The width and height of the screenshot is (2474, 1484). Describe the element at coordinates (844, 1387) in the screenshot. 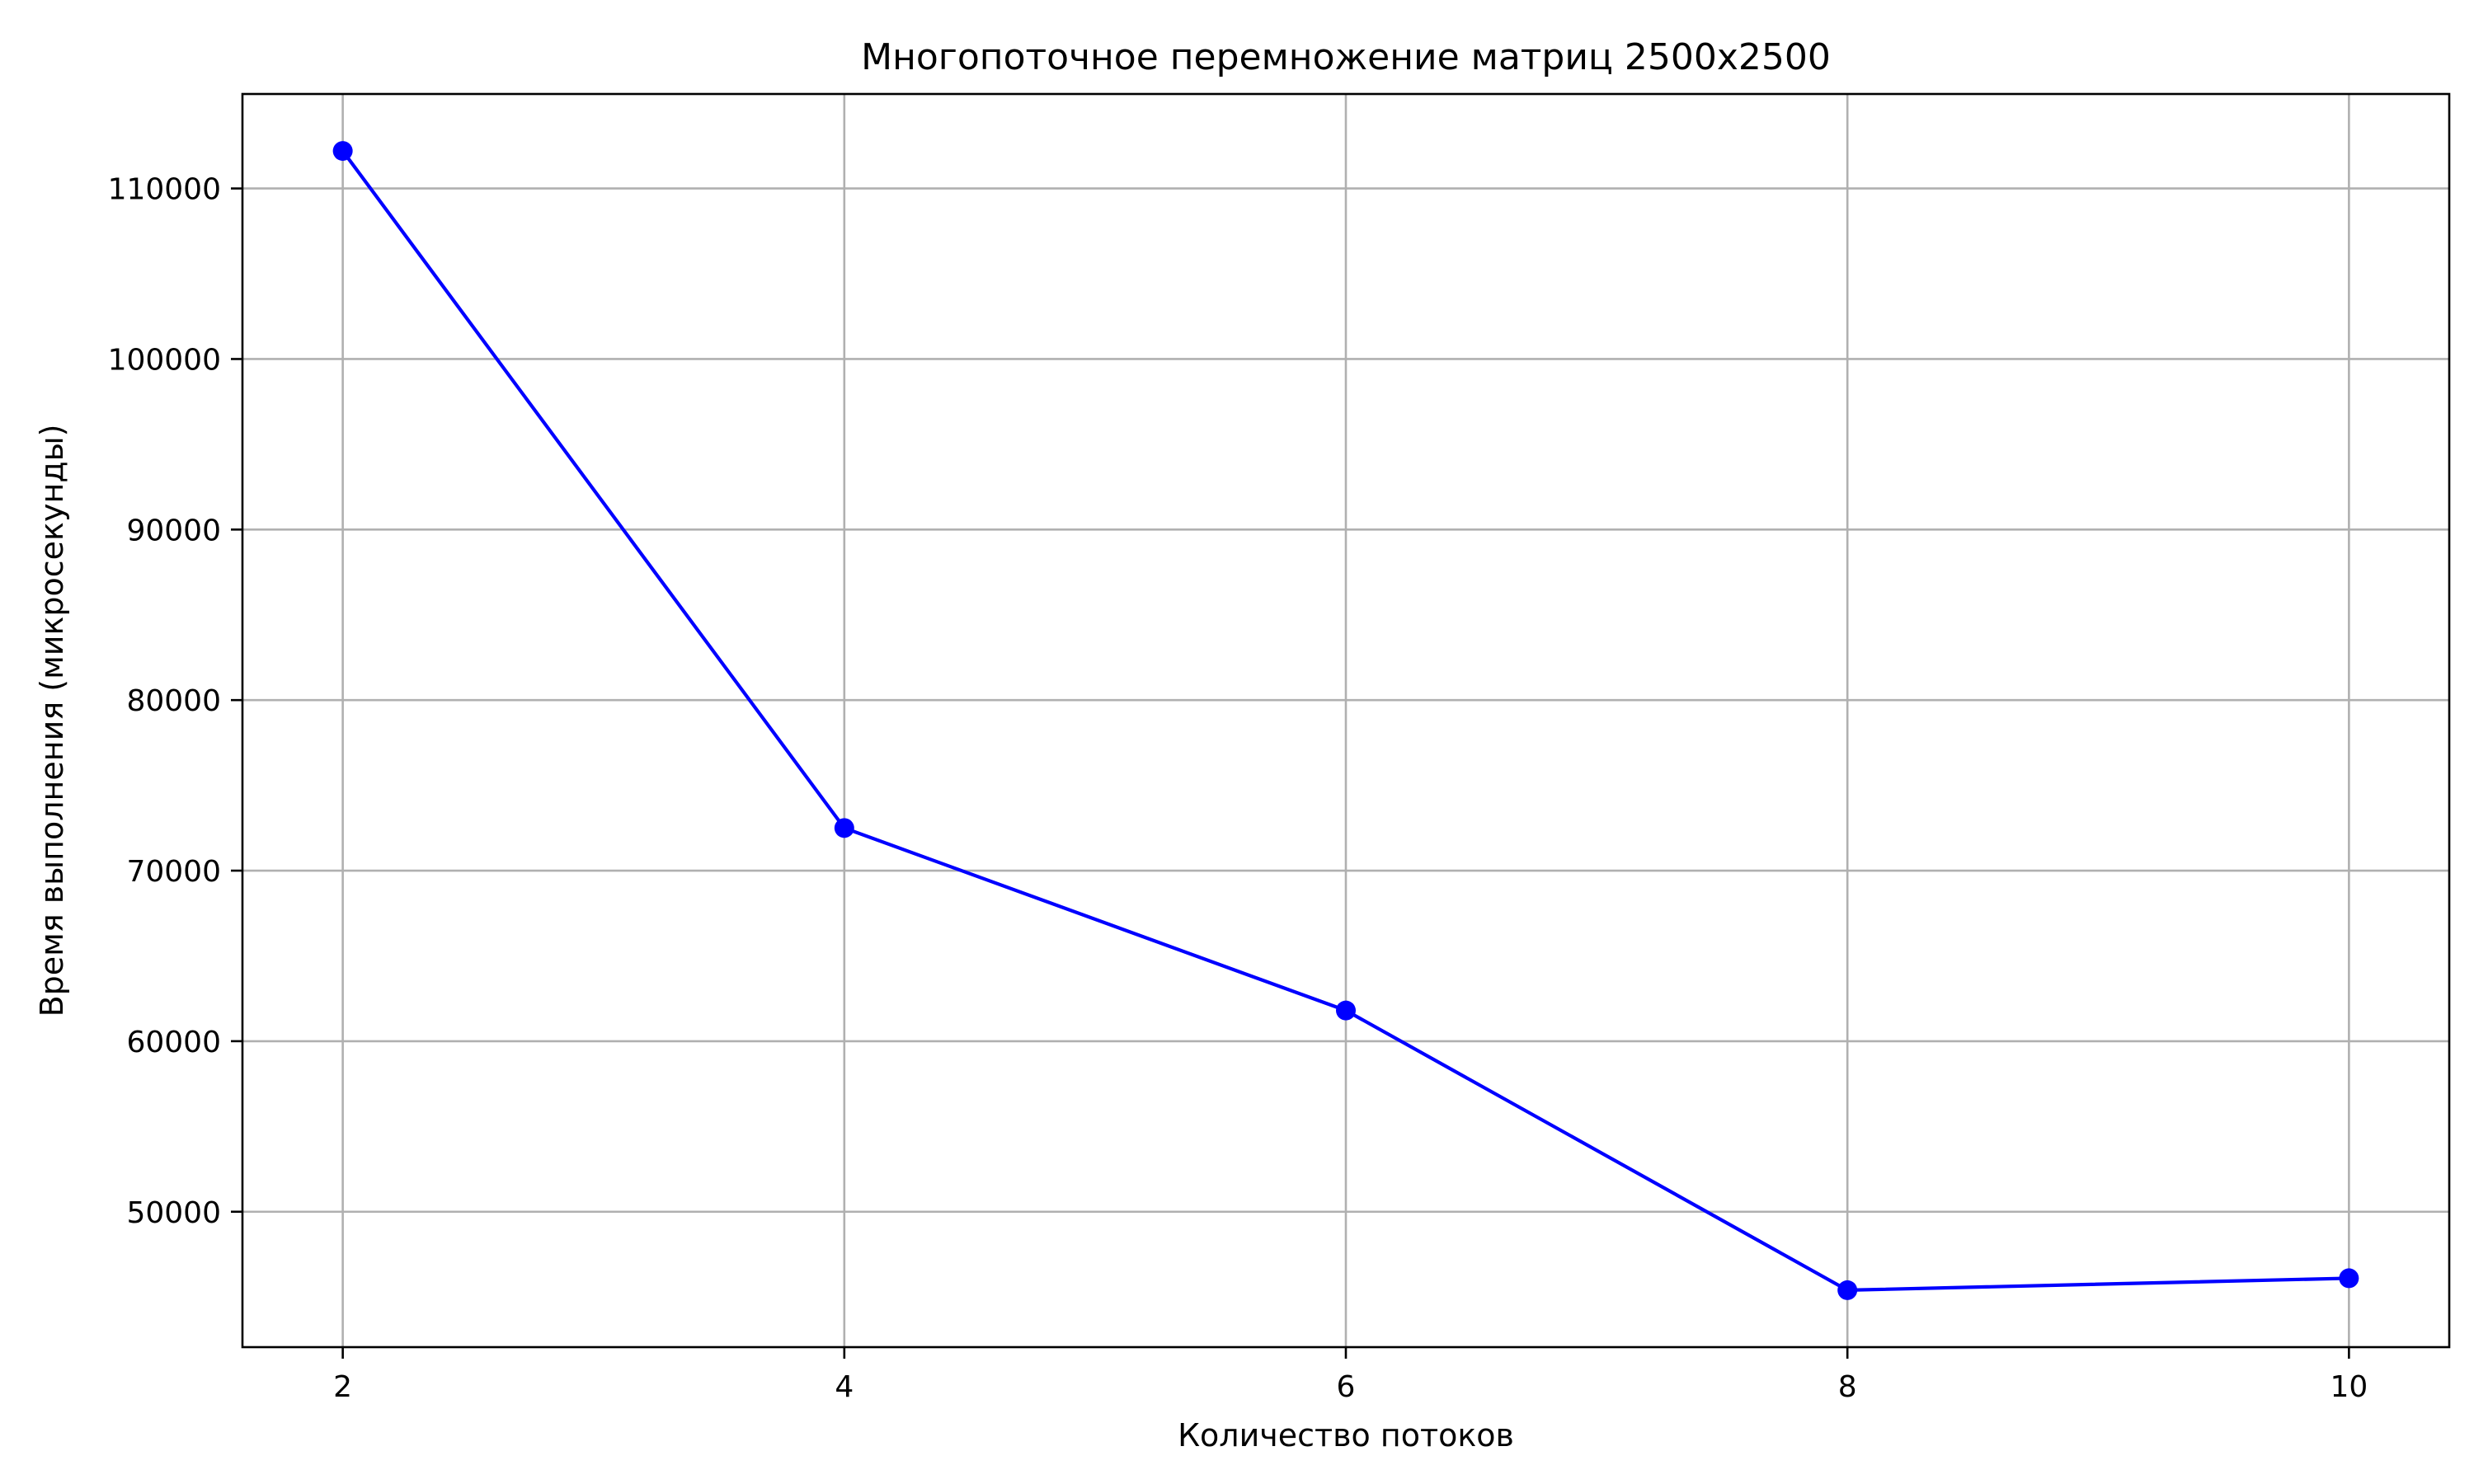

I see `x-tick-label: 4` at that location.